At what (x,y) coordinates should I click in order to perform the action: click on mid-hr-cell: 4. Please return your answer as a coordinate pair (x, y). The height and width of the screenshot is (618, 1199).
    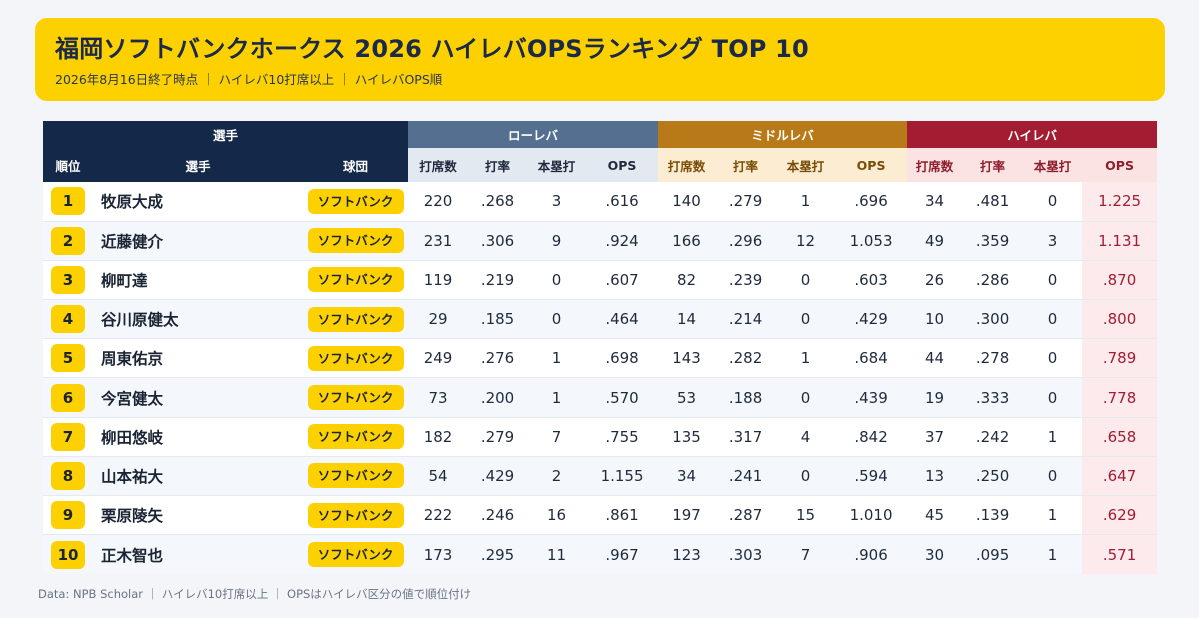
    Looking at the image, I should click on (806, 436).